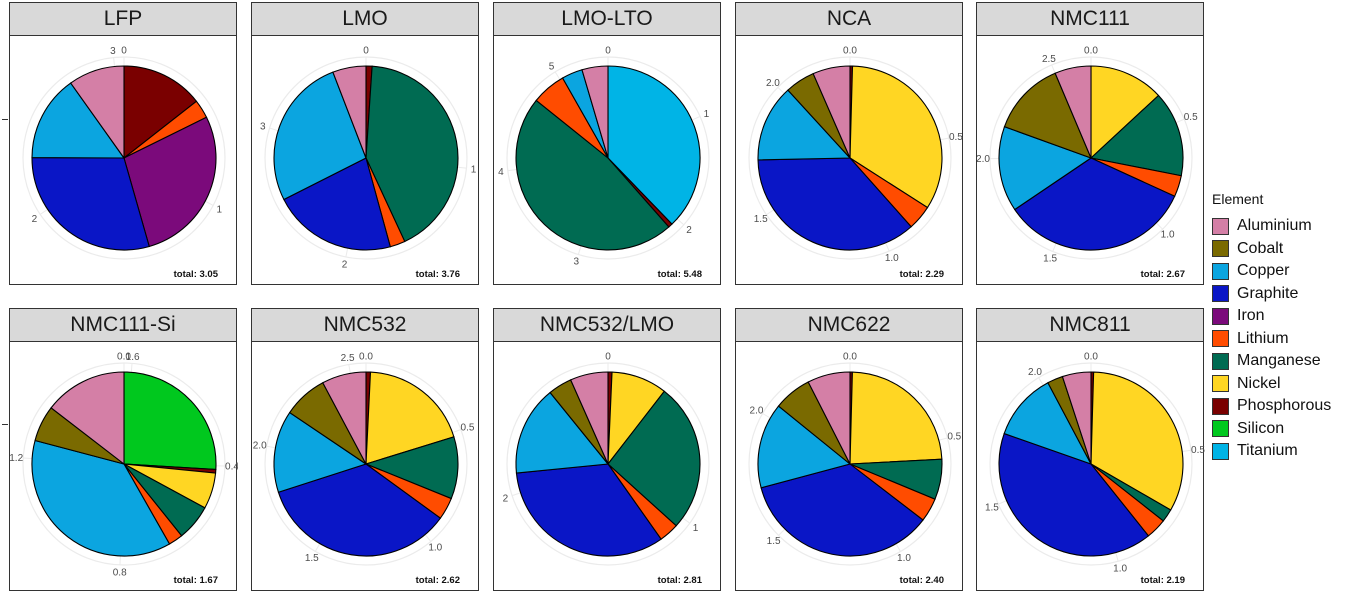  What do you see at coordinates (160, 112) in the screenshot?
I see `pie-slice-phosphorous` at bounding box center [160, 112].